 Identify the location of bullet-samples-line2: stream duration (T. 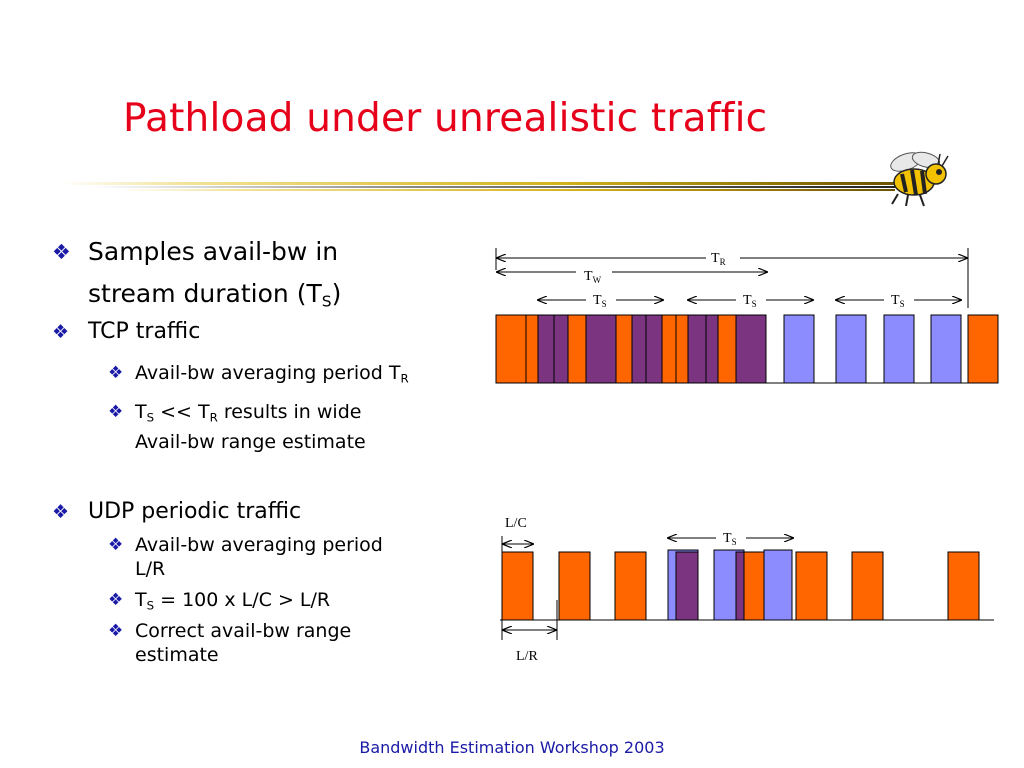
(205, 293).